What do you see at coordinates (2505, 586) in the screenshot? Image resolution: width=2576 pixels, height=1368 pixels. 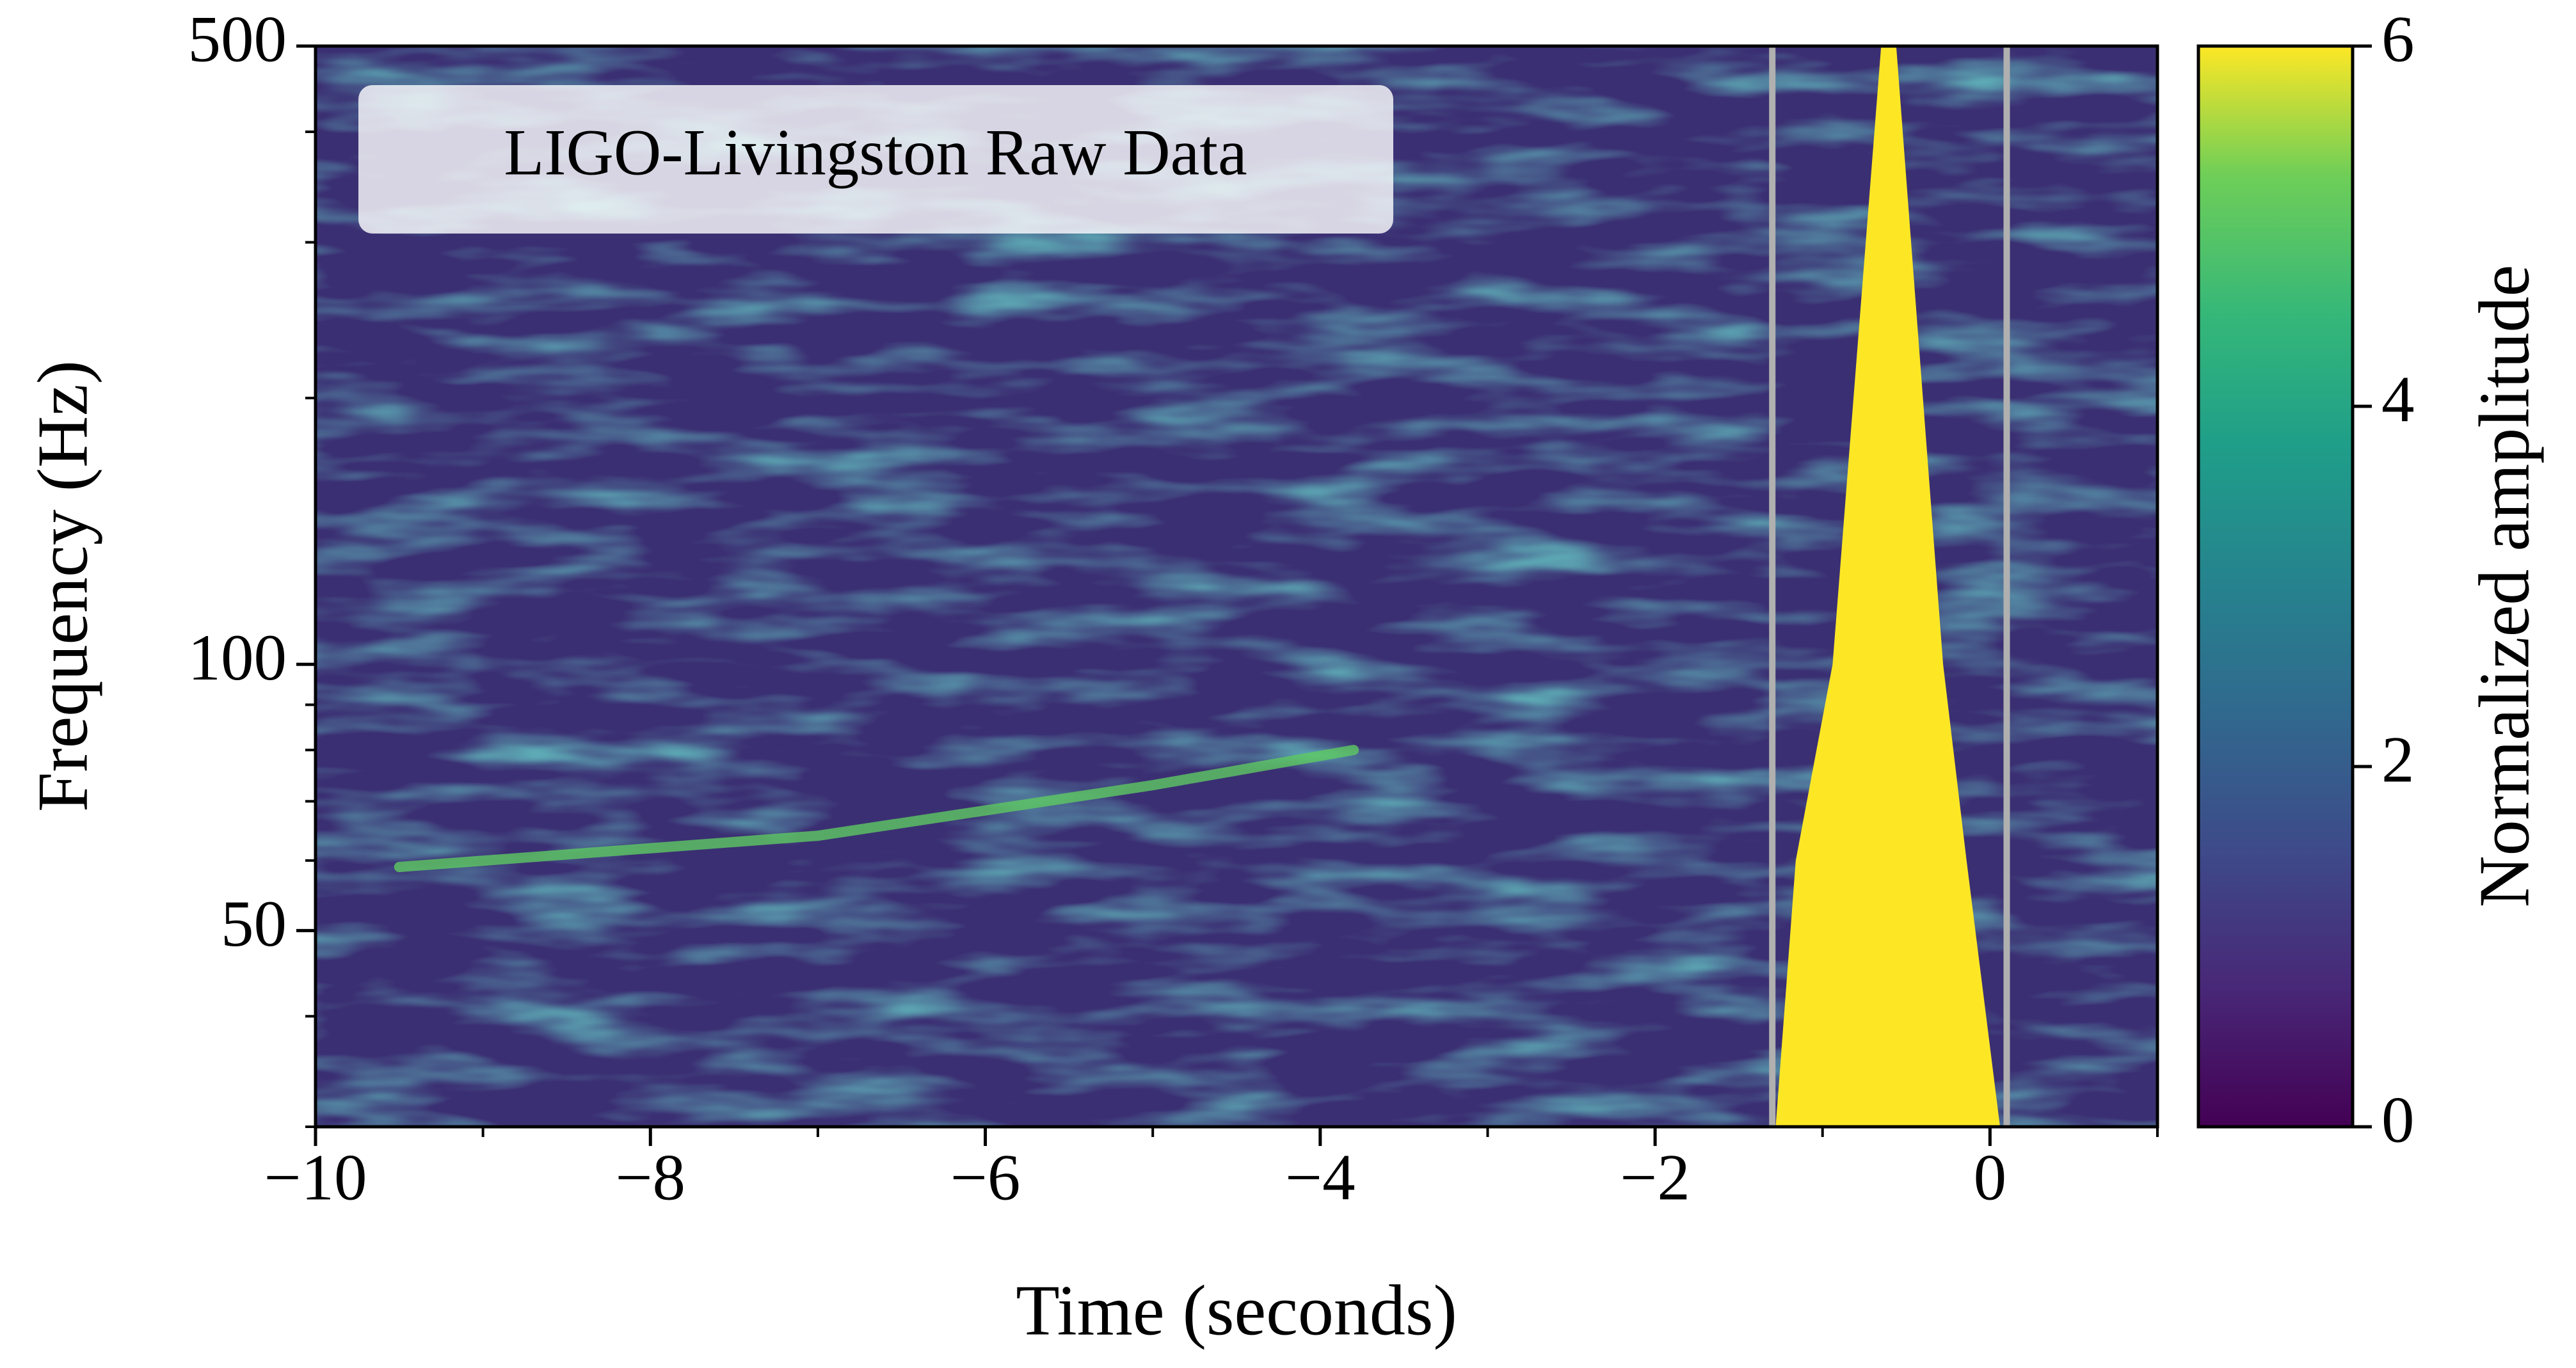 I see `colorbar-label: Normalized amplitude` at bounding box center [2505, 586].